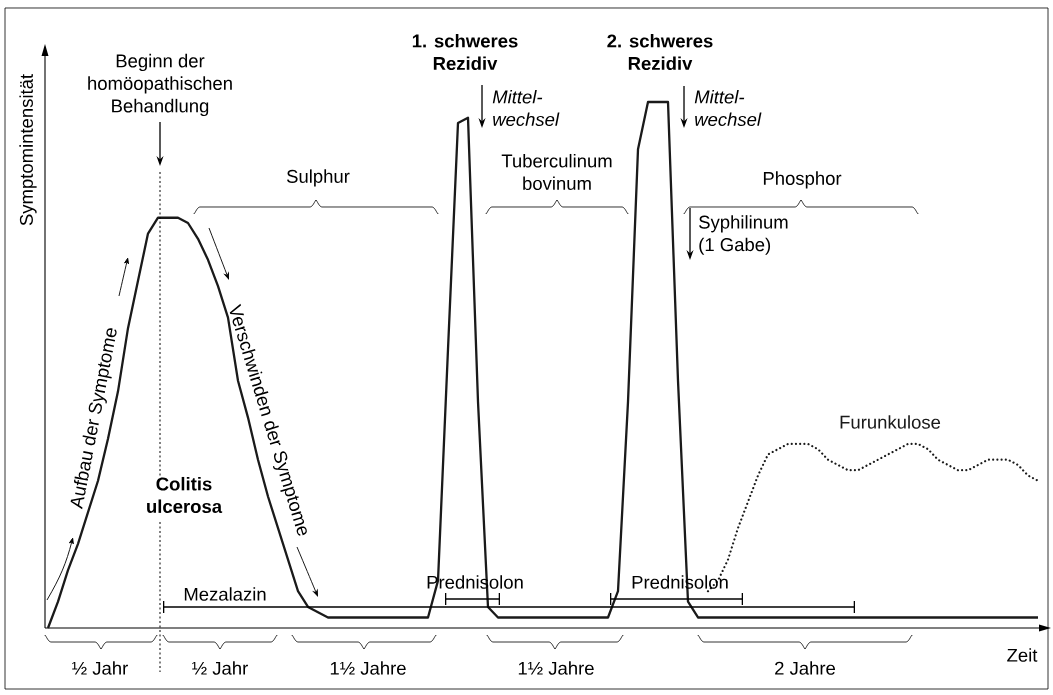 The width and height of the screenshot is (1053, 695). Describe the element at coordinates (660, 52) in the screenshot. I see `text: 2. schweres Rezidiv` at that location.